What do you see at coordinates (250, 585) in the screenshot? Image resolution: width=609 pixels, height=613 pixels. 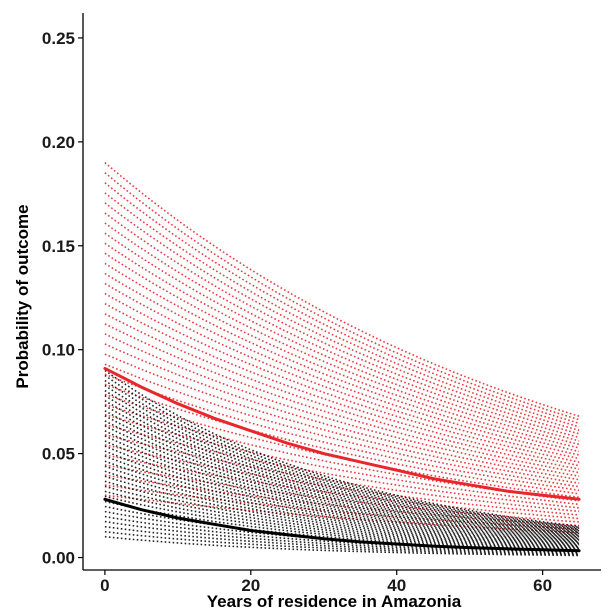 I see `x-tick-label: 20` at bounding box center [250, 585].